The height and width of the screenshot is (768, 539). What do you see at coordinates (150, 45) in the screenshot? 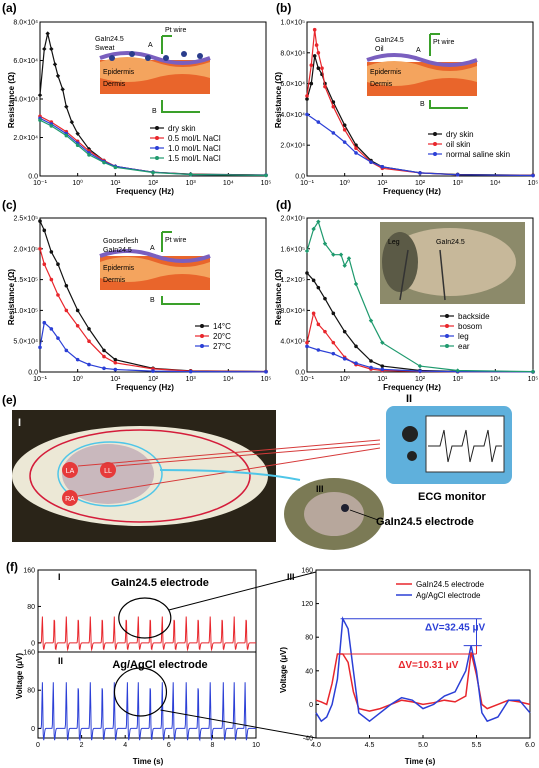
I see `inset-a-a: A` at bounding box center [150, 45].